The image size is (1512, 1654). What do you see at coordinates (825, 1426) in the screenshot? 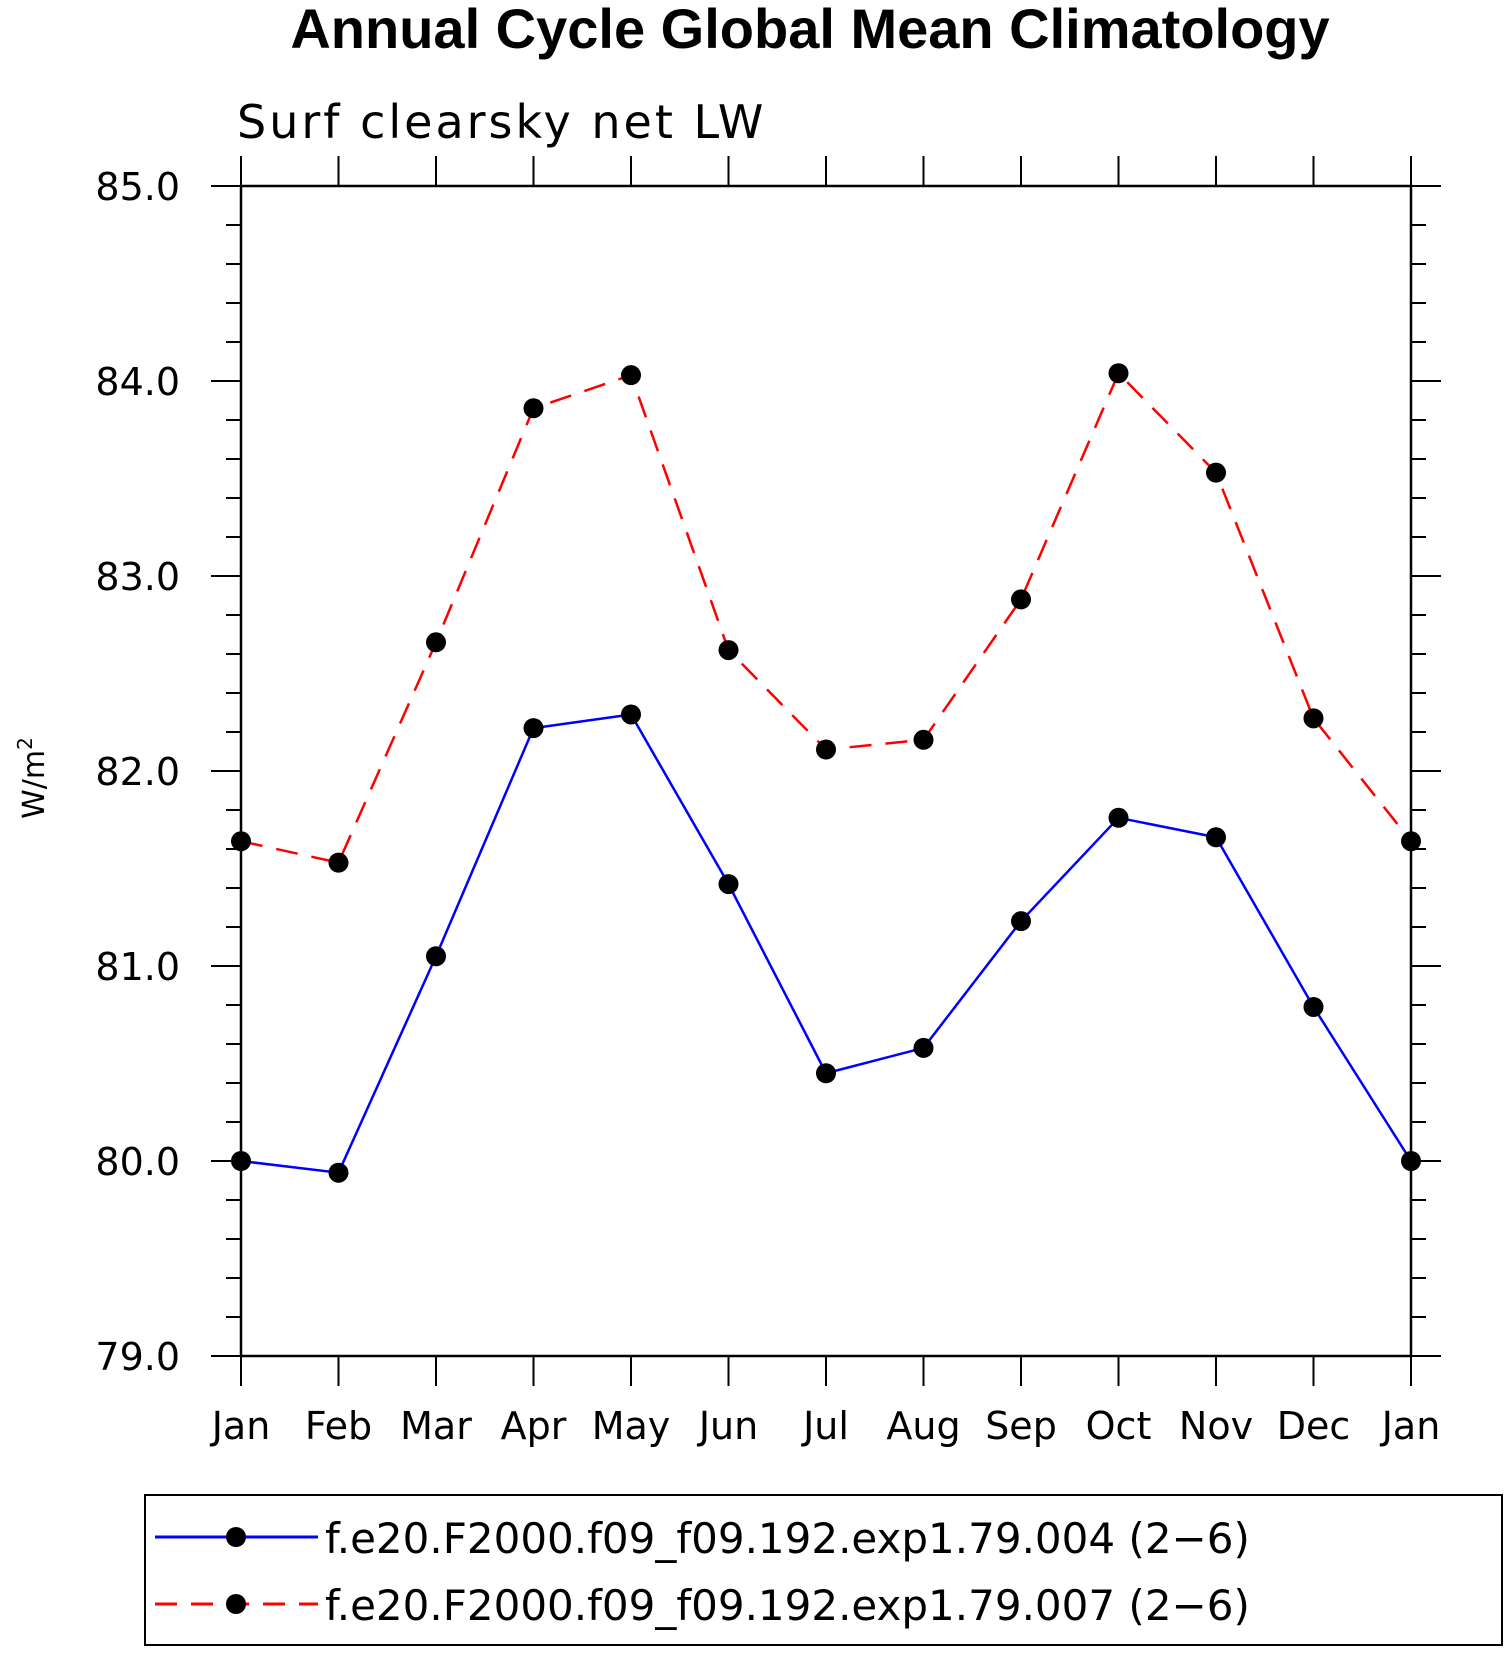
I see `x-tick-label: Jul` at bounding box center [825, 1426].